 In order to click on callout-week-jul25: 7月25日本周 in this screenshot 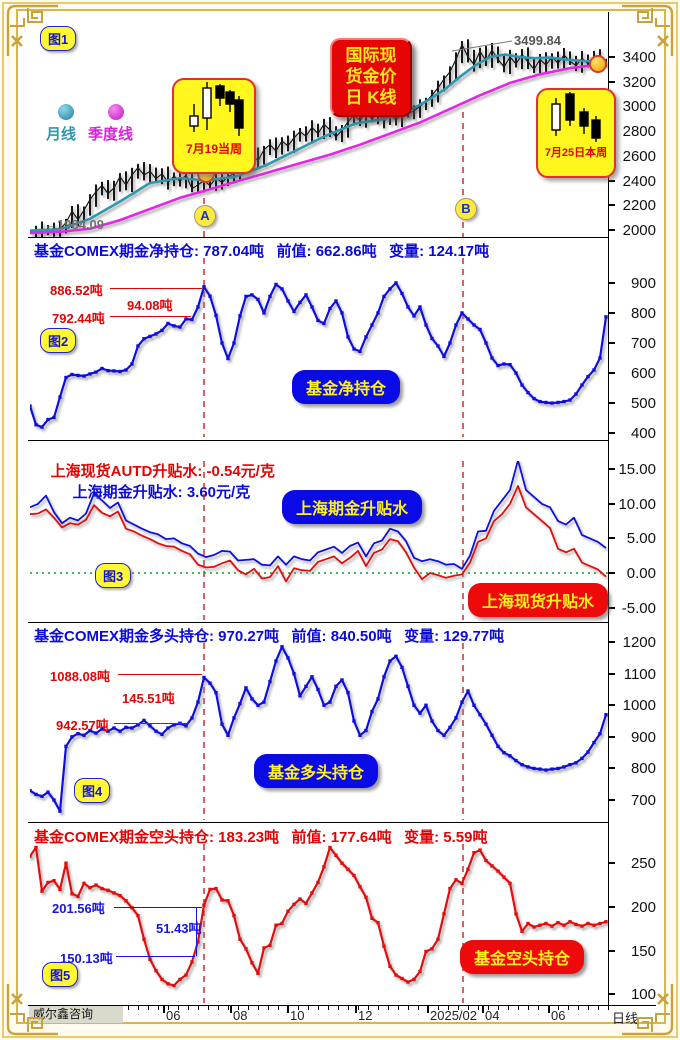, I will do `click(576, 133)`.